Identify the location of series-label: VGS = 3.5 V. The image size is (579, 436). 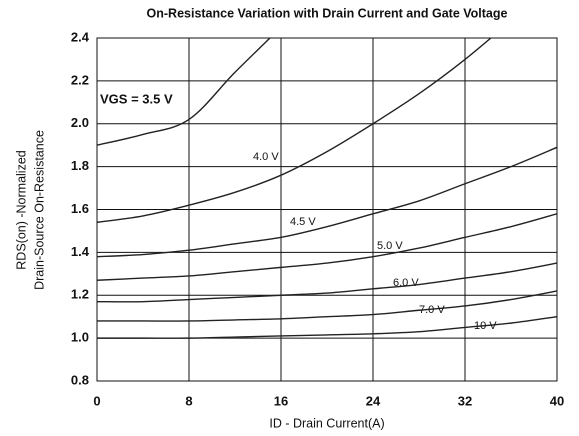
(136, 98).